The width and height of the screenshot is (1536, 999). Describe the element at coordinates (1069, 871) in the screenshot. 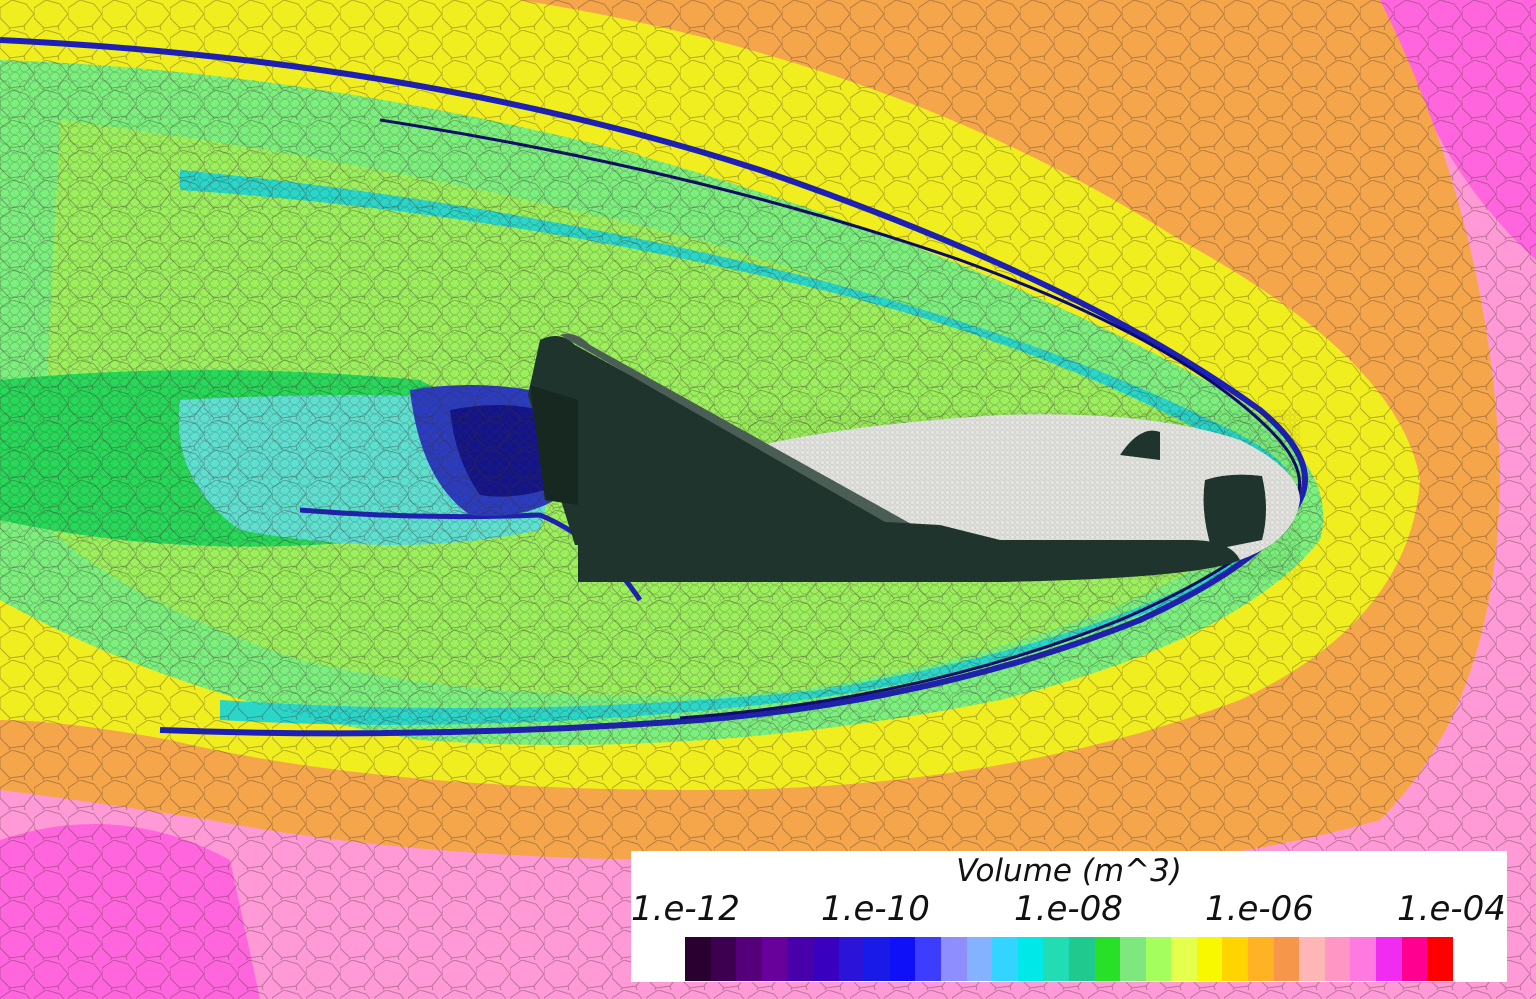

I see `legend-title: Volume (m^3)` at that location.